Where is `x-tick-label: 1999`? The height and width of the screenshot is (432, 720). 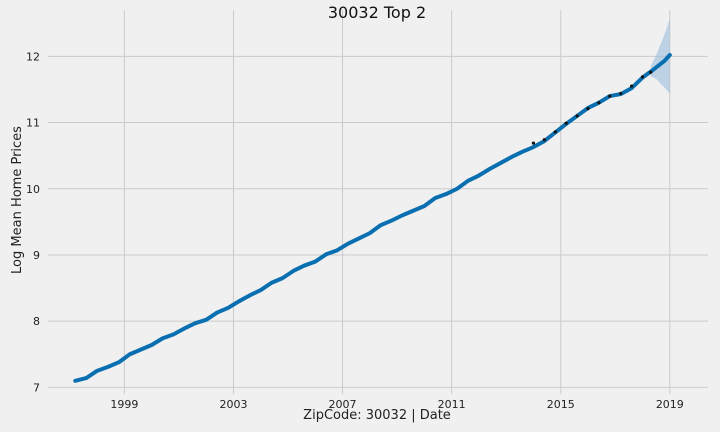
x-tick-label: 1999 is located at coordinates (124, 404).